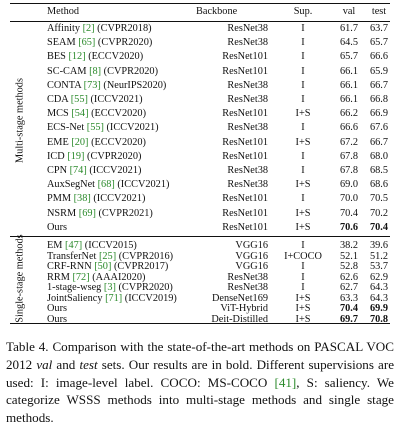 The image size is (400, 431). I want to click on method-cell: NSRM [69] (CVPR2021), so click(100, 213).